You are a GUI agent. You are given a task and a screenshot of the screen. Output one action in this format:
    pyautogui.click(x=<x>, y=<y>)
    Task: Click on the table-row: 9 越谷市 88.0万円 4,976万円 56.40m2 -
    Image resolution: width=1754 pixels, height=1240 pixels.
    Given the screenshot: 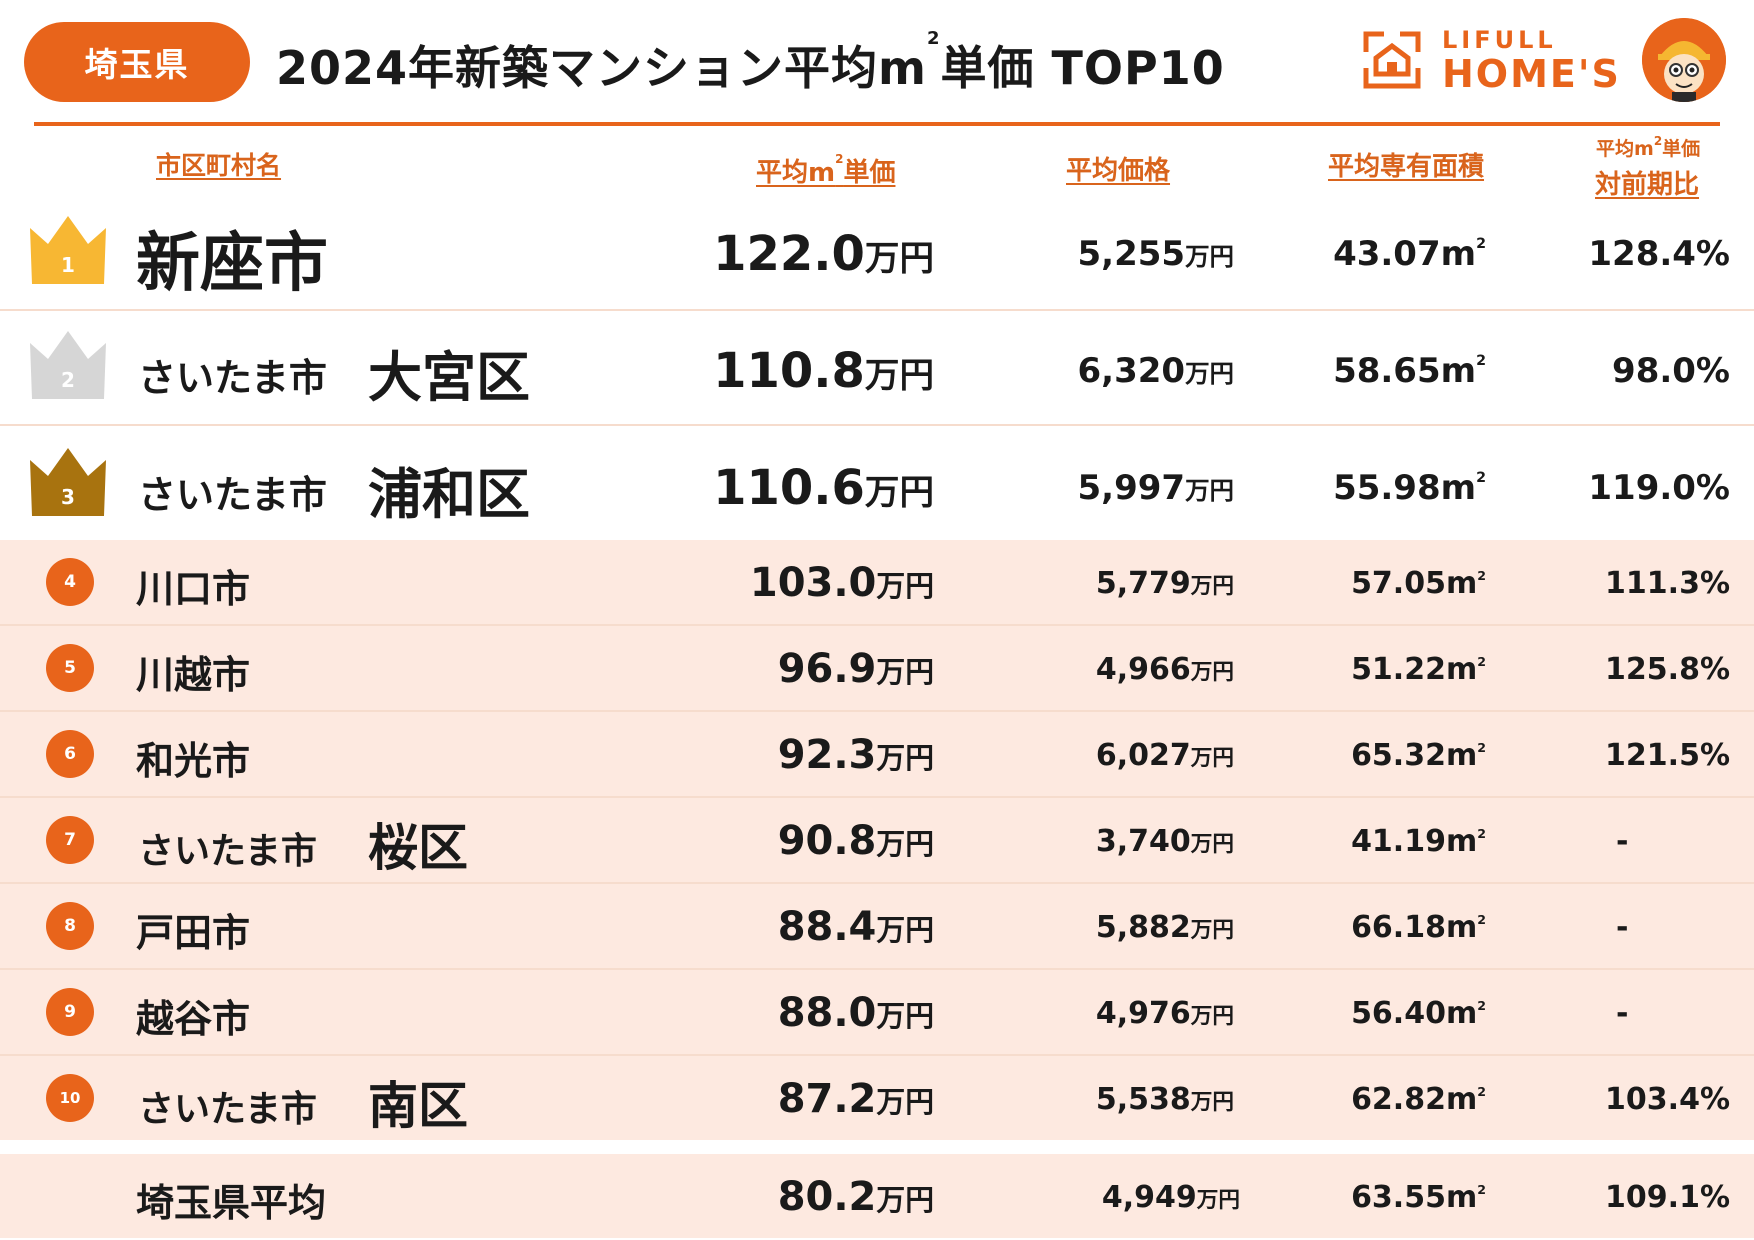 What is the action you would take?
    pyautogui.click(x=877, y=1012)
    